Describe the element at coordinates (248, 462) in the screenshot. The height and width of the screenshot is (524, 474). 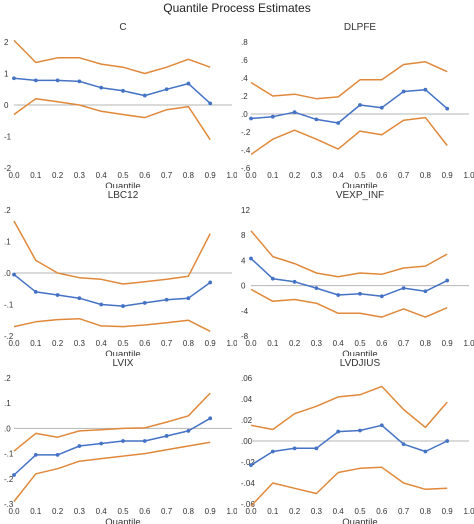
I see `y-tick-label: -.02` at that location.